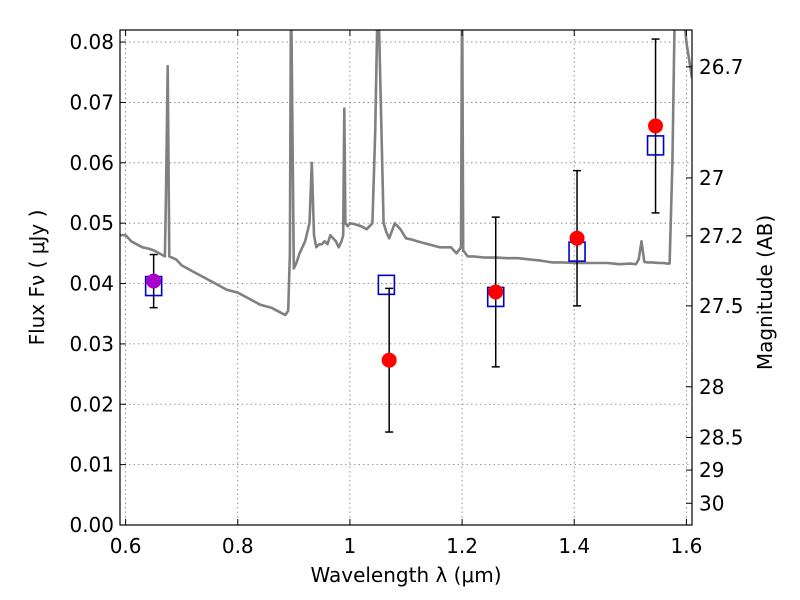 The image size is (800, 600). What do you see at coordinates (462, 546) in the screenshot?
I see `x-tick-label: 1.2` at bounding box center [462, 546].